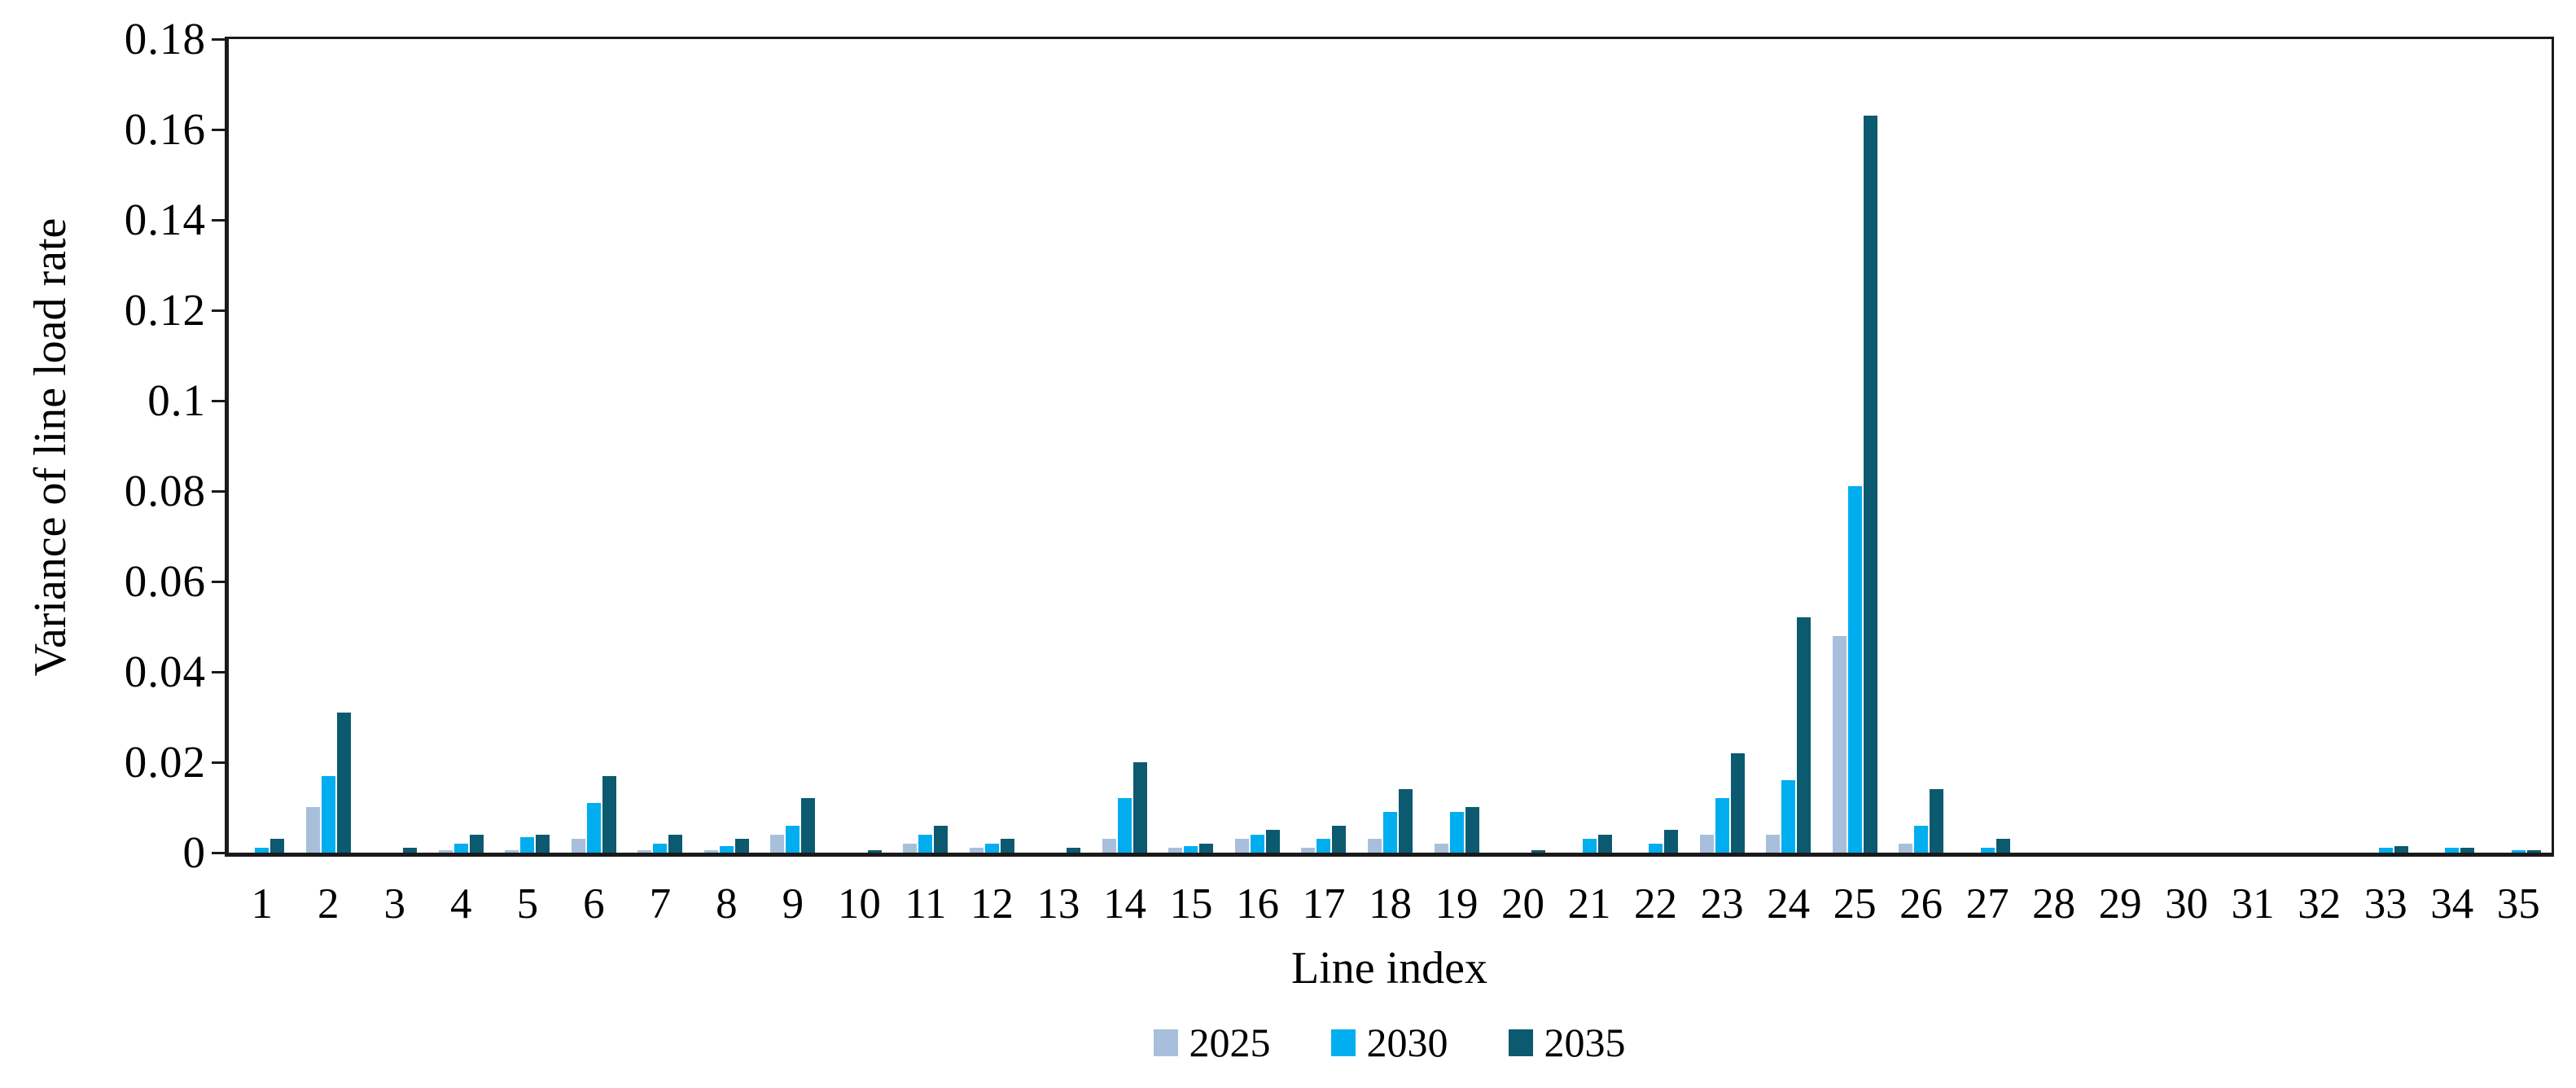 The height and width of the screenshot is (1088, 2576). What do you see at coordinates (1789, 904) in the screenshot?
I see `x-tick-label: 24` at bounding box center [1789, 904].